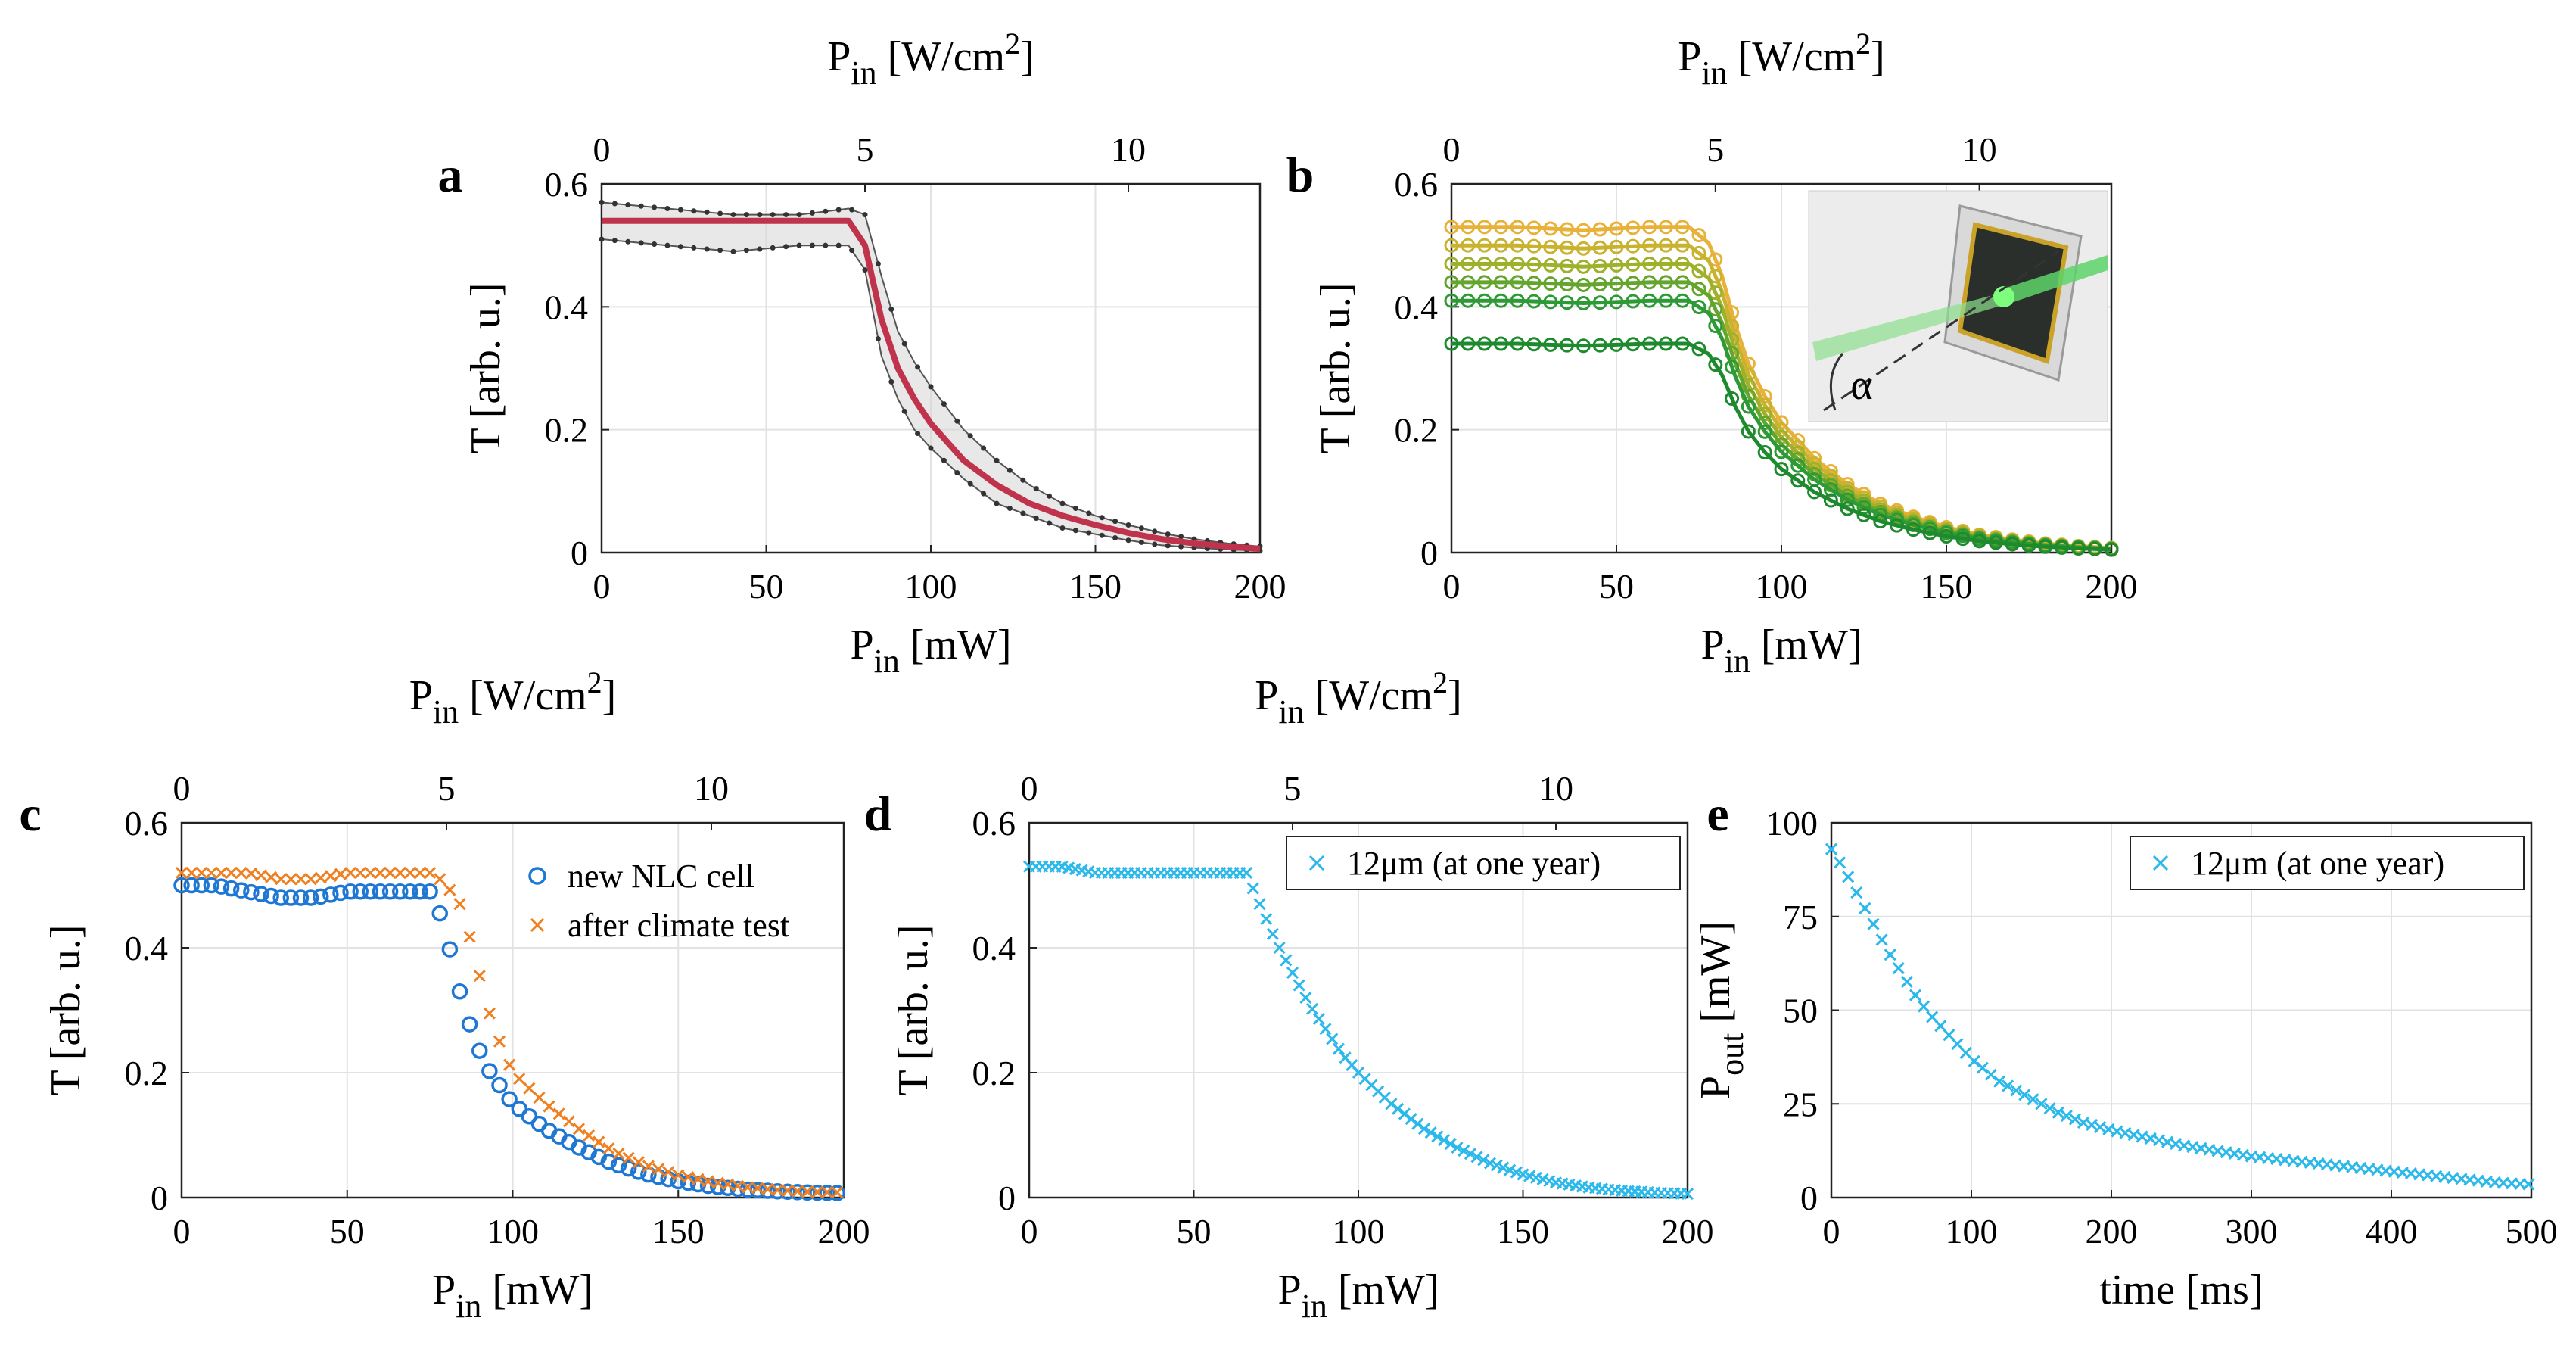  Describe the element at coordinates (159, 1198) in the screenshot. I see `y-tick-label: 0` at that location.